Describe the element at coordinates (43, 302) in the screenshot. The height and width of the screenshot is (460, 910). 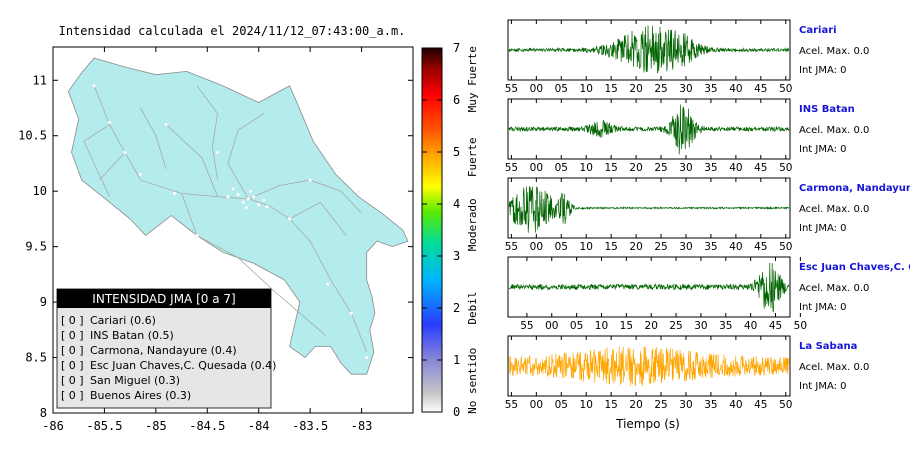
I see `map-y-tick-label: 9` at that location.